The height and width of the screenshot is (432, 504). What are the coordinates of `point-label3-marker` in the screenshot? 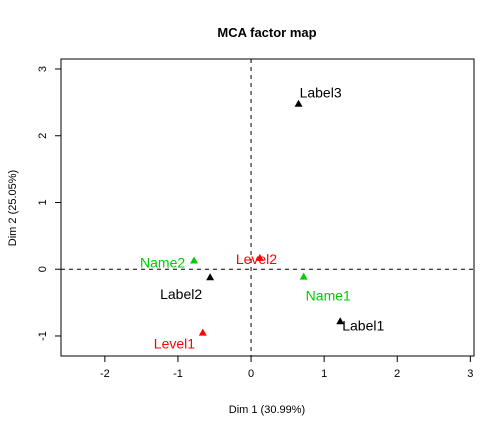 It's located at (298, 103).